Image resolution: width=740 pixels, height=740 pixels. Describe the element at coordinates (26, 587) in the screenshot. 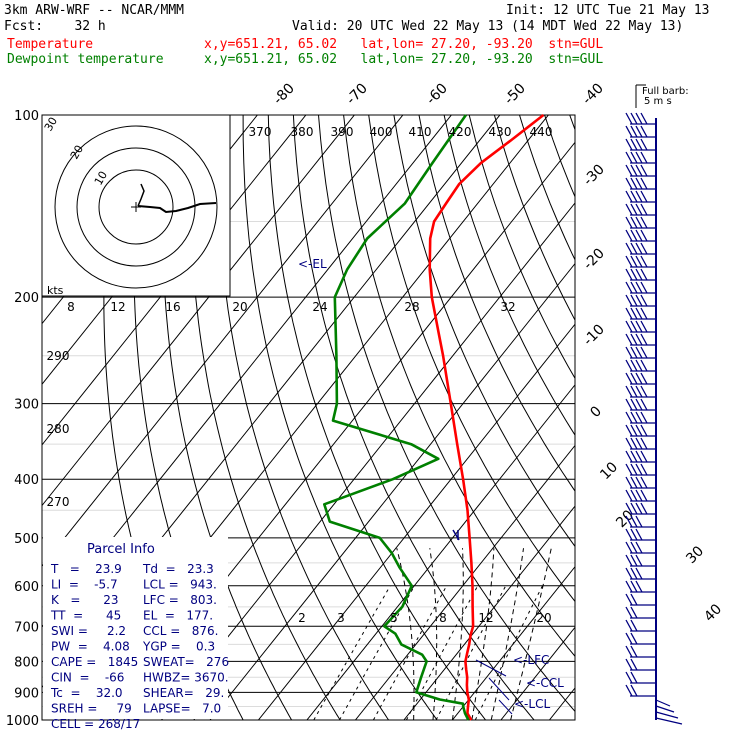

I see `pressure-label: 600` at that location.